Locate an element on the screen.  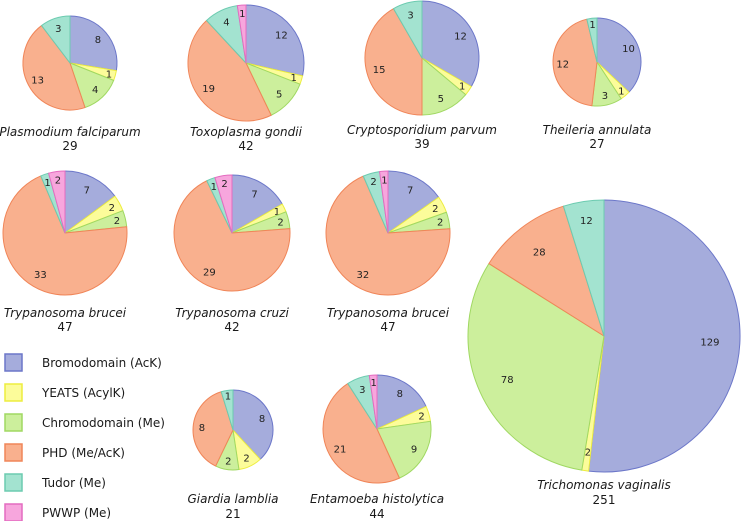
legend-swatch-chromodomain is located at coordinates (13, 422).